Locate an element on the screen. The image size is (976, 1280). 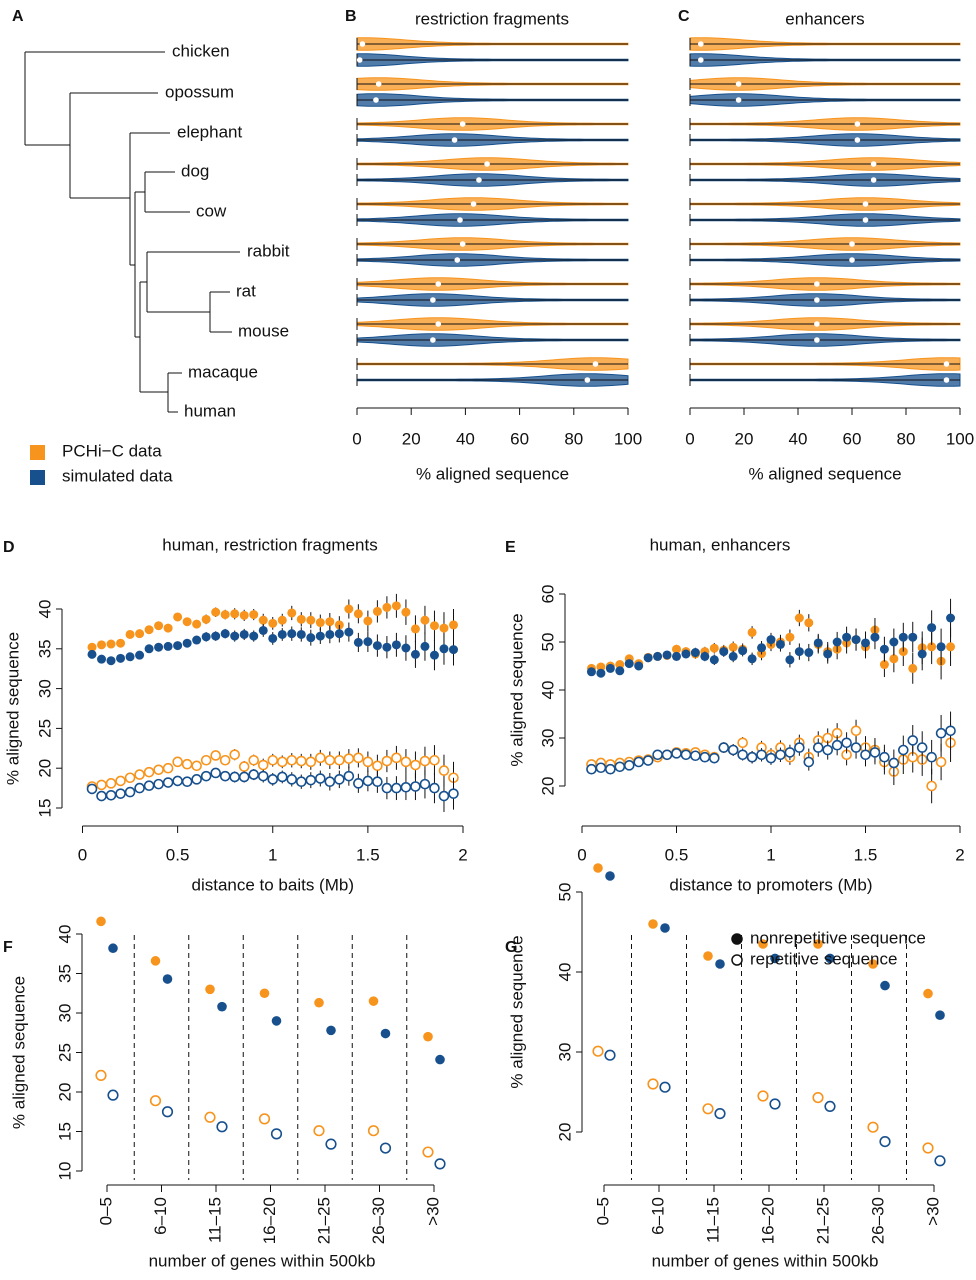
leaf-label: chicken is located at coordinates (201, 50).